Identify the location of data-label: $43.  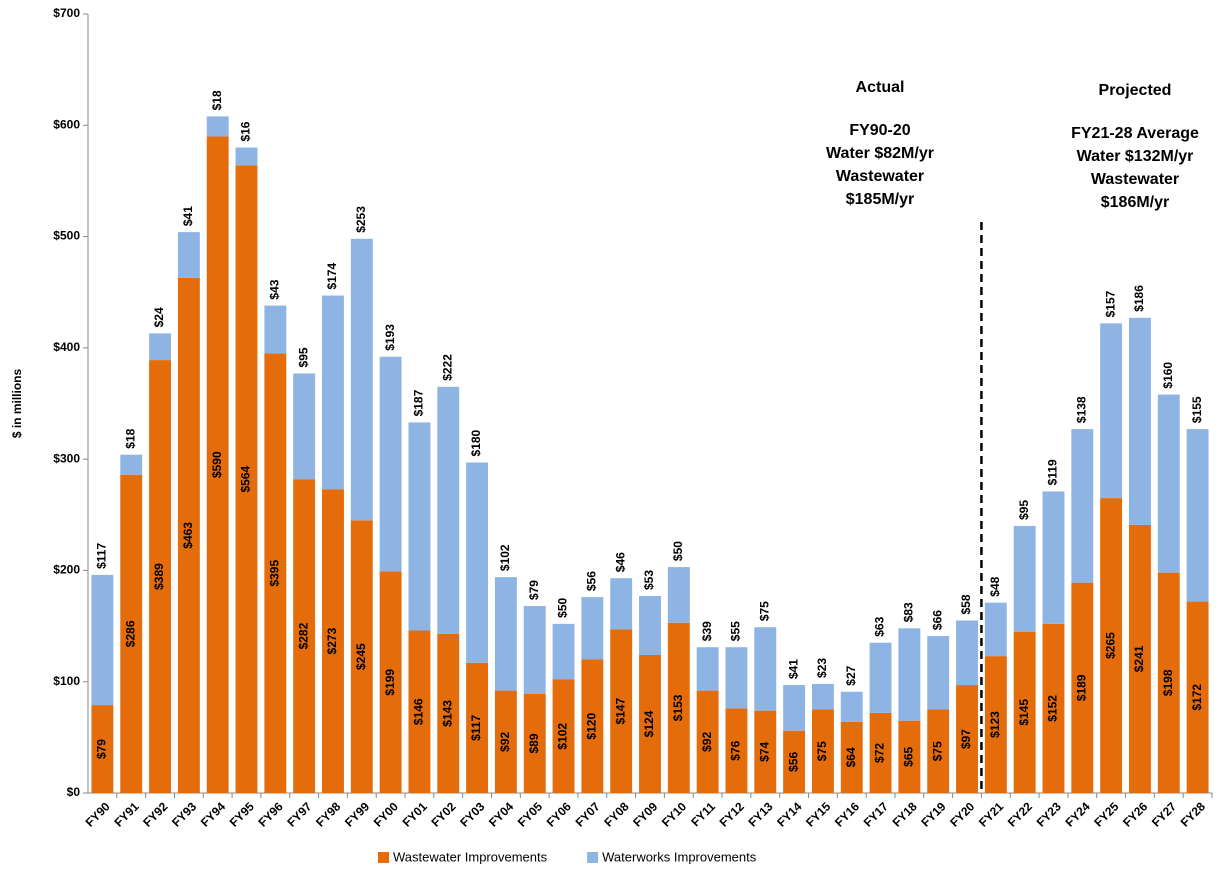
(275, 289).